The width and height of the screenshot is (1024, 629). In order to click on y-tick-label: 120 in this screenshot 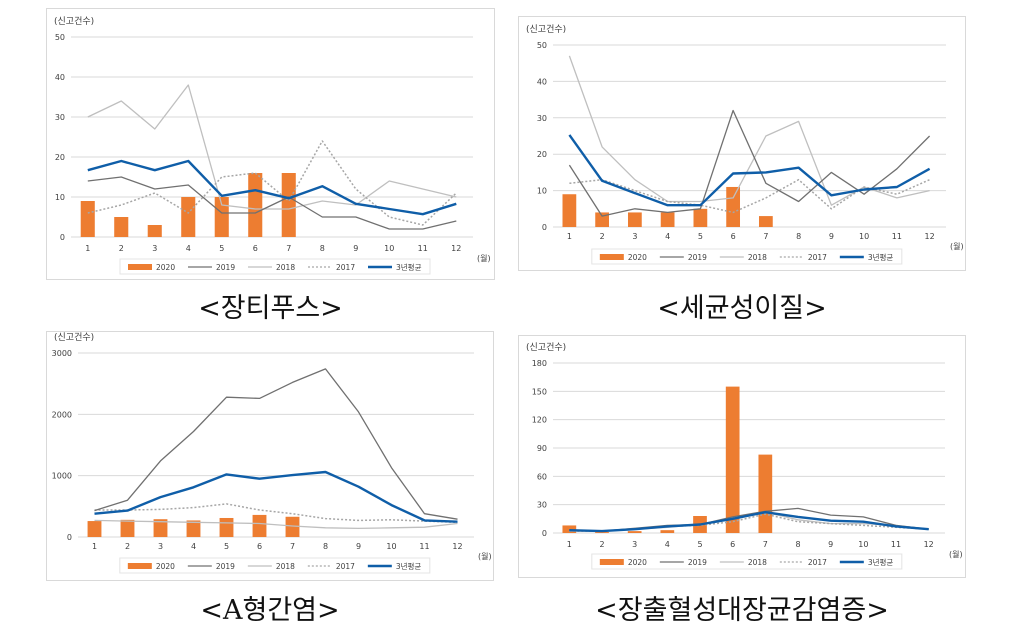, I will do `click(539, 420)`.